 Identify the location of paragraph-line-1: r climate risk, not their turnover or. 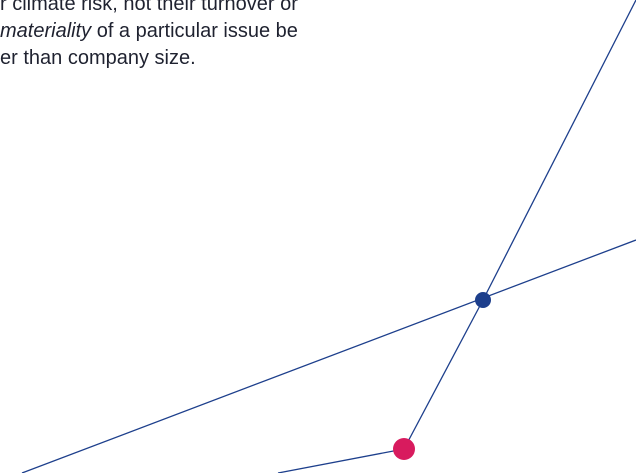
(149, 7).